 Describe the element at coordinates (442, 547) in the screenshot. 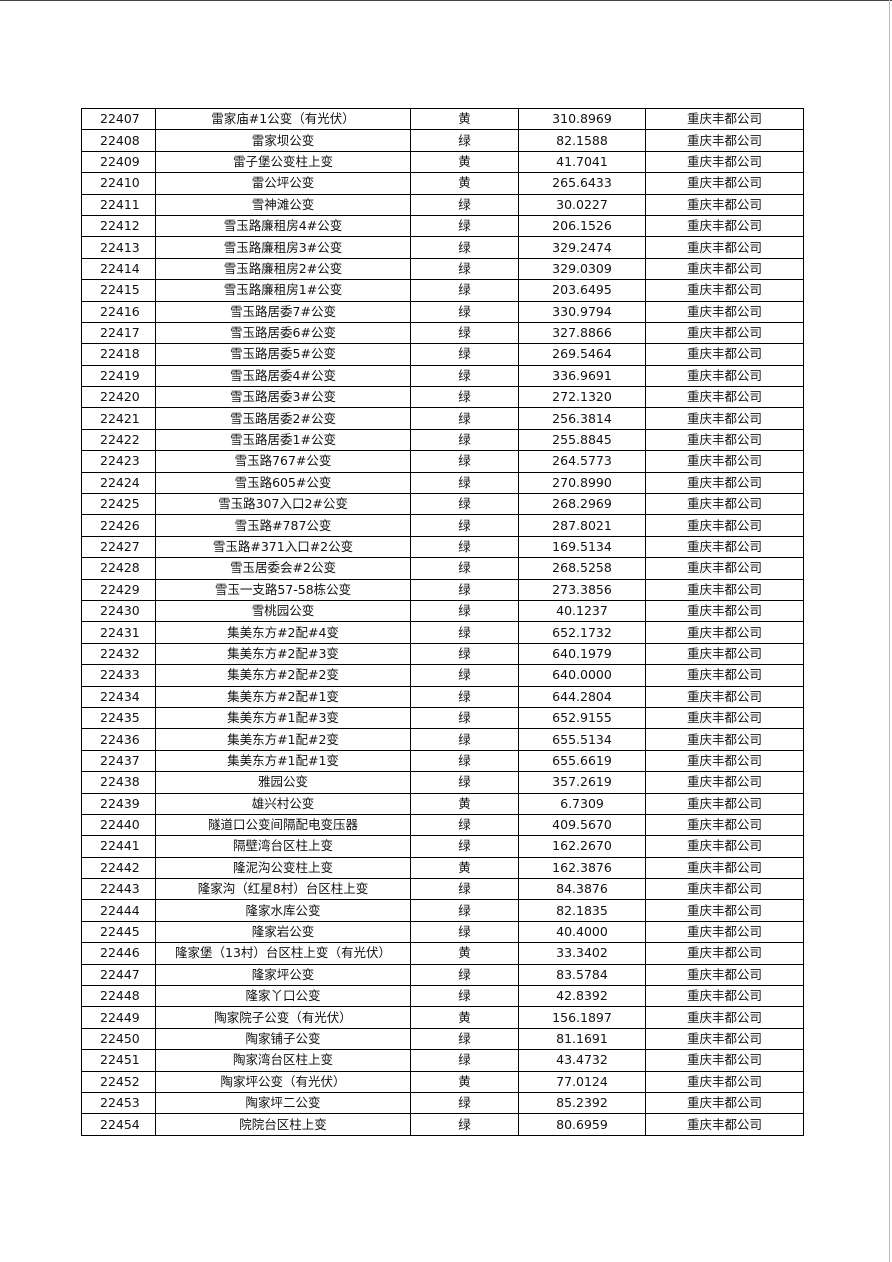

I see `table-row: 22427 雪玉路#371入口#2公变绿 169.5134 重庆丰都公司` at that location.